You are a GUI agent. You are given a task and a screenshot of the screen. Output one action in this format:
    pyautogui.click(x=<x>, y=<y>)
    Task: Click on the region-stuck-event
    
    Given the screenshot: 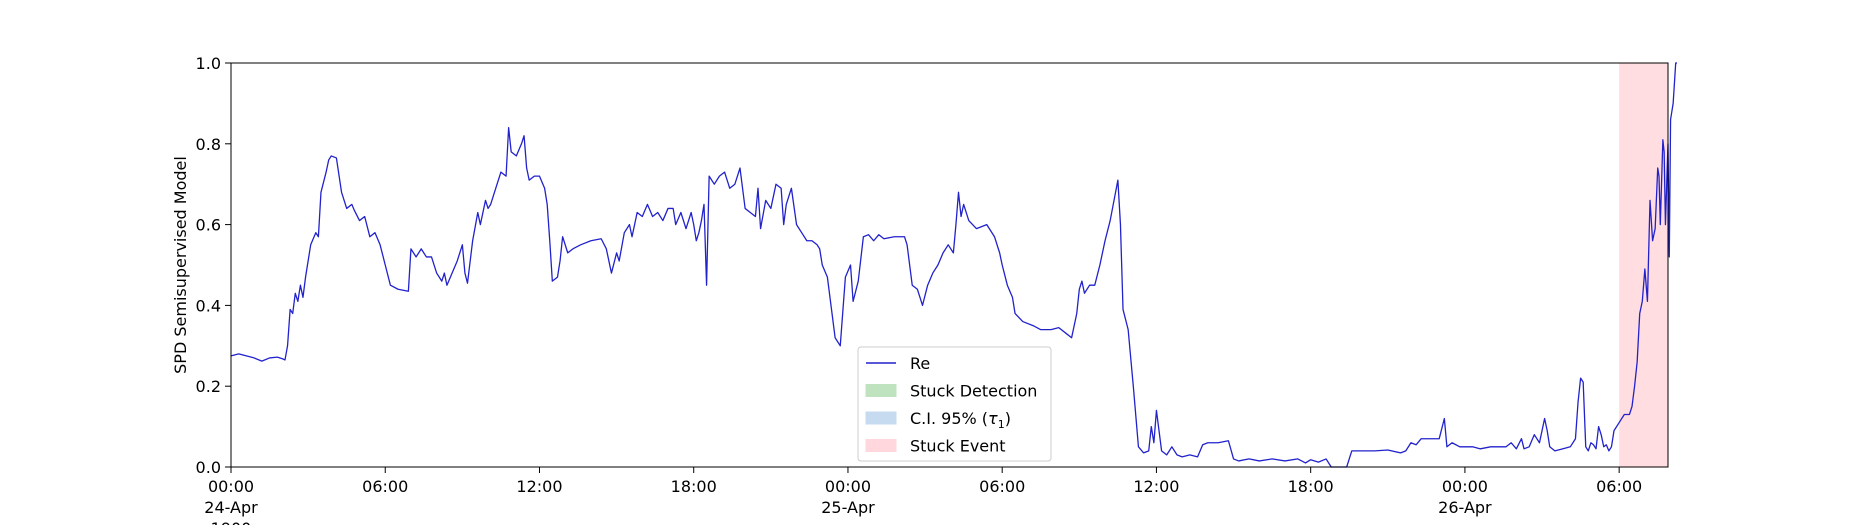 What is the action you would take?
    pyautogui.click(x=1643, y=265)
    